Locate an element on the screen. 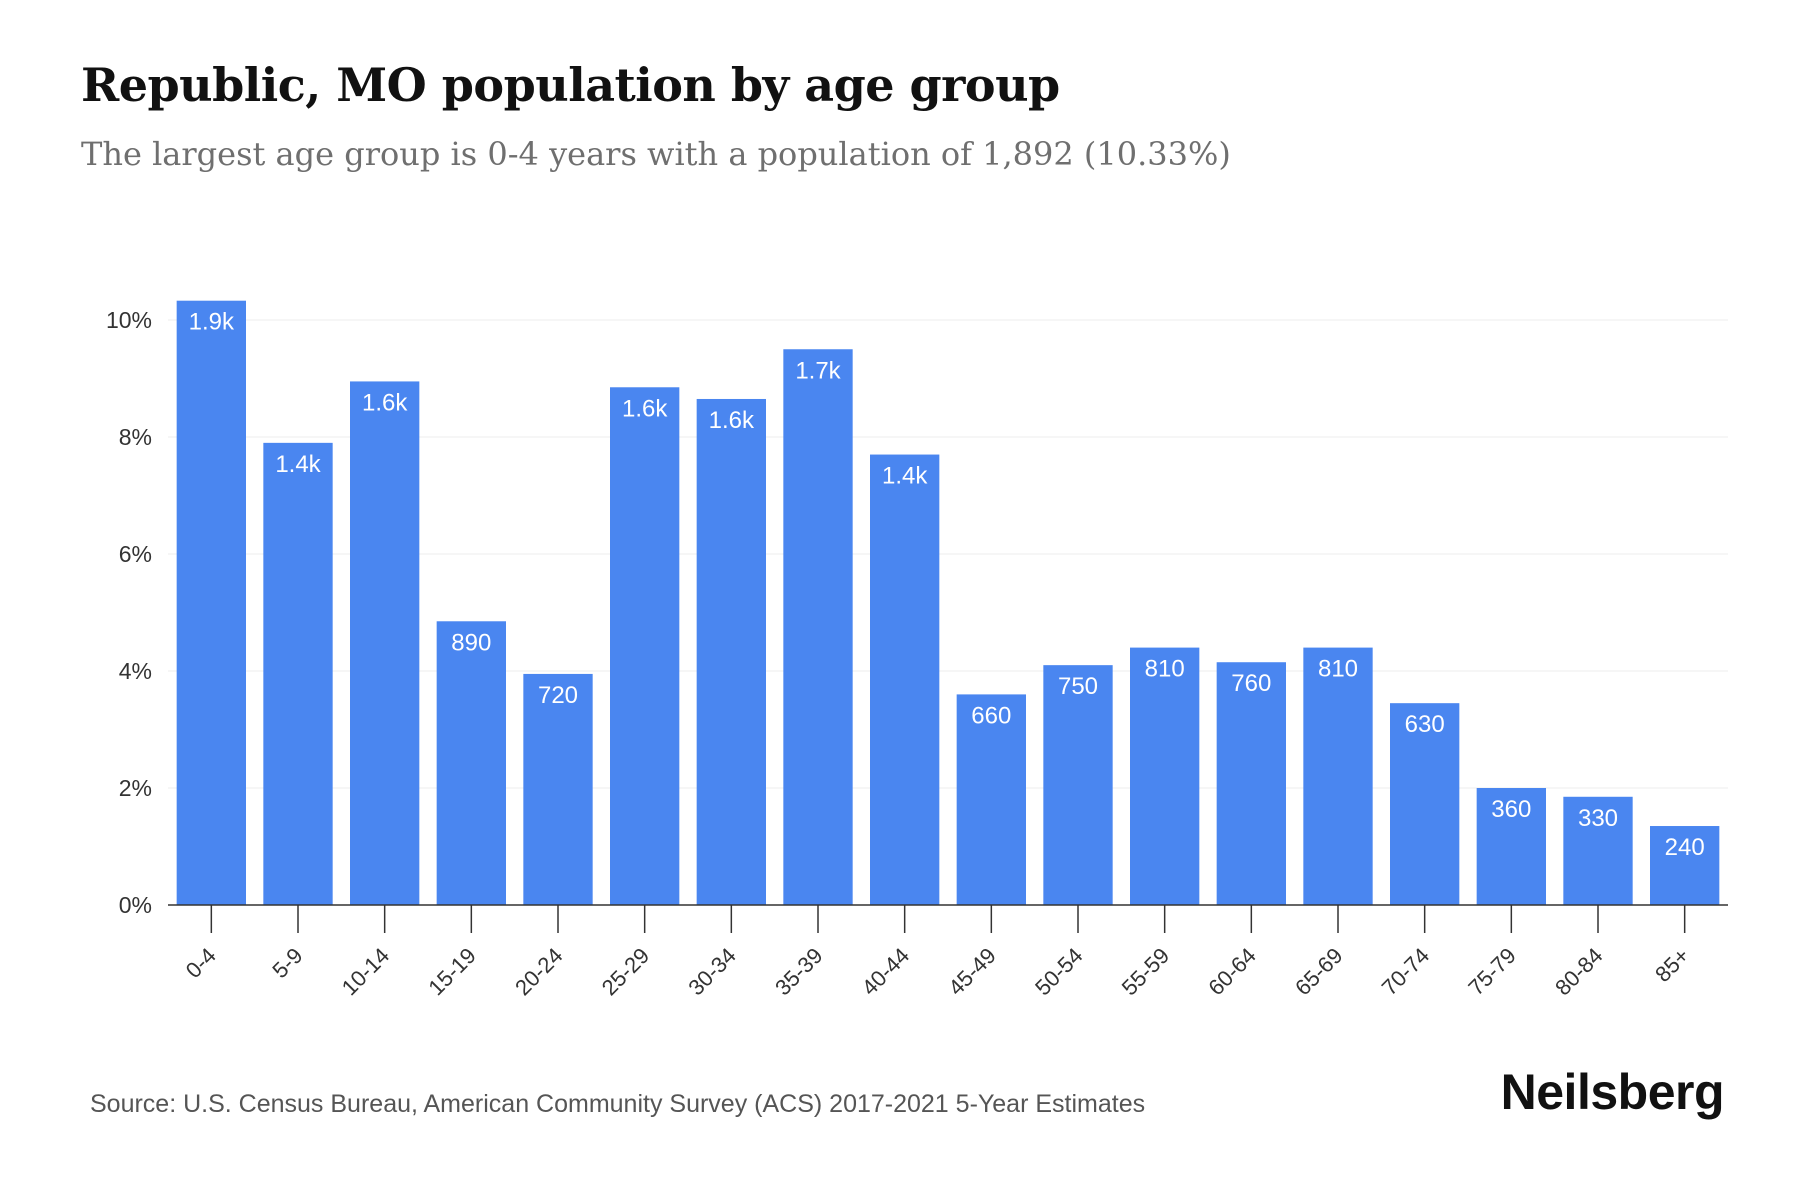  x-tick-label: 0-4 is located at coordinates (201, 963).